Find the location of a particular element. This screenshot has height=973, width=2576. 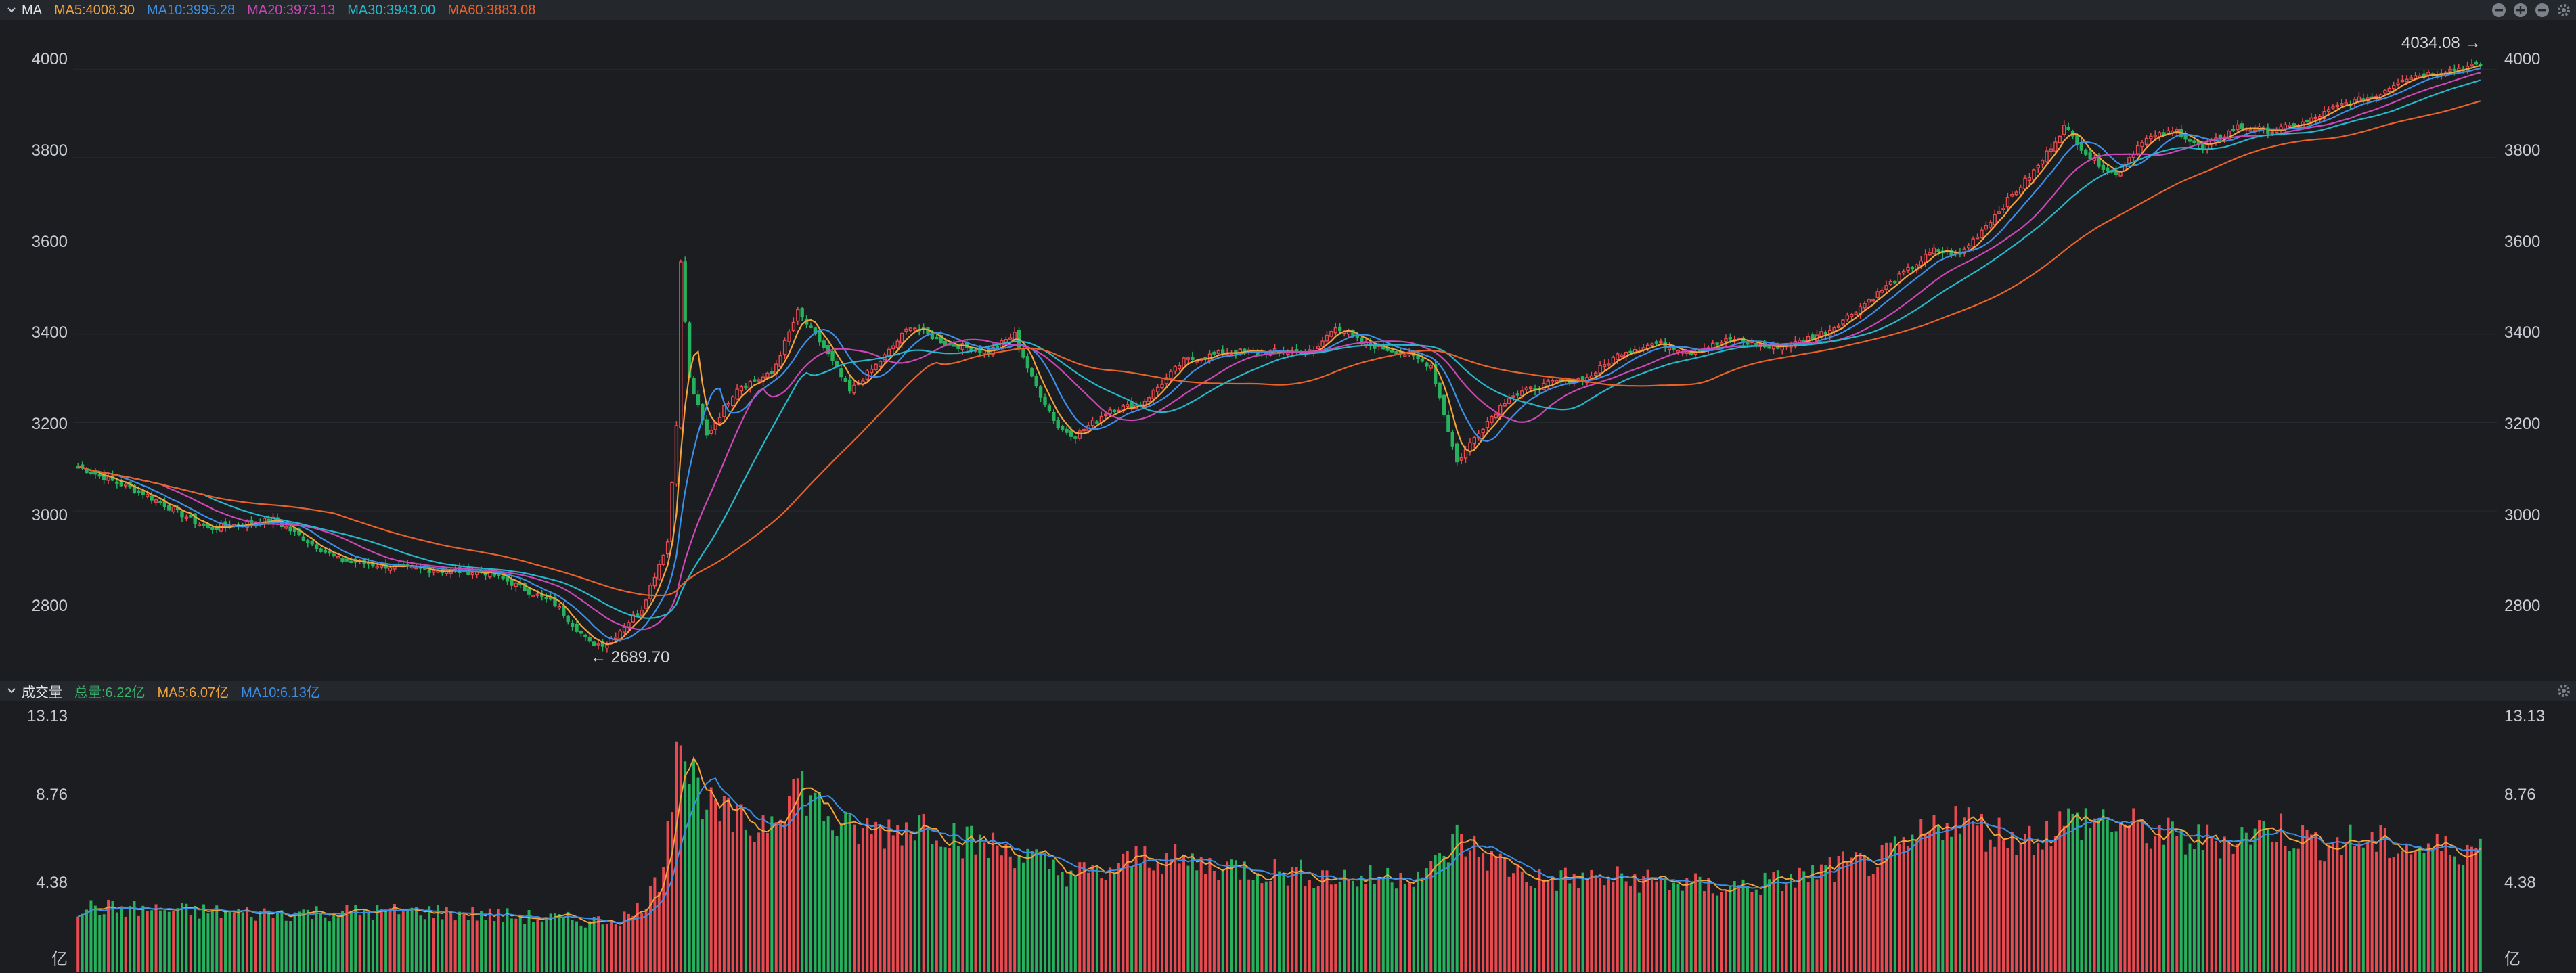

y-tick-left: 2800 is located at coordinates (49, 606).